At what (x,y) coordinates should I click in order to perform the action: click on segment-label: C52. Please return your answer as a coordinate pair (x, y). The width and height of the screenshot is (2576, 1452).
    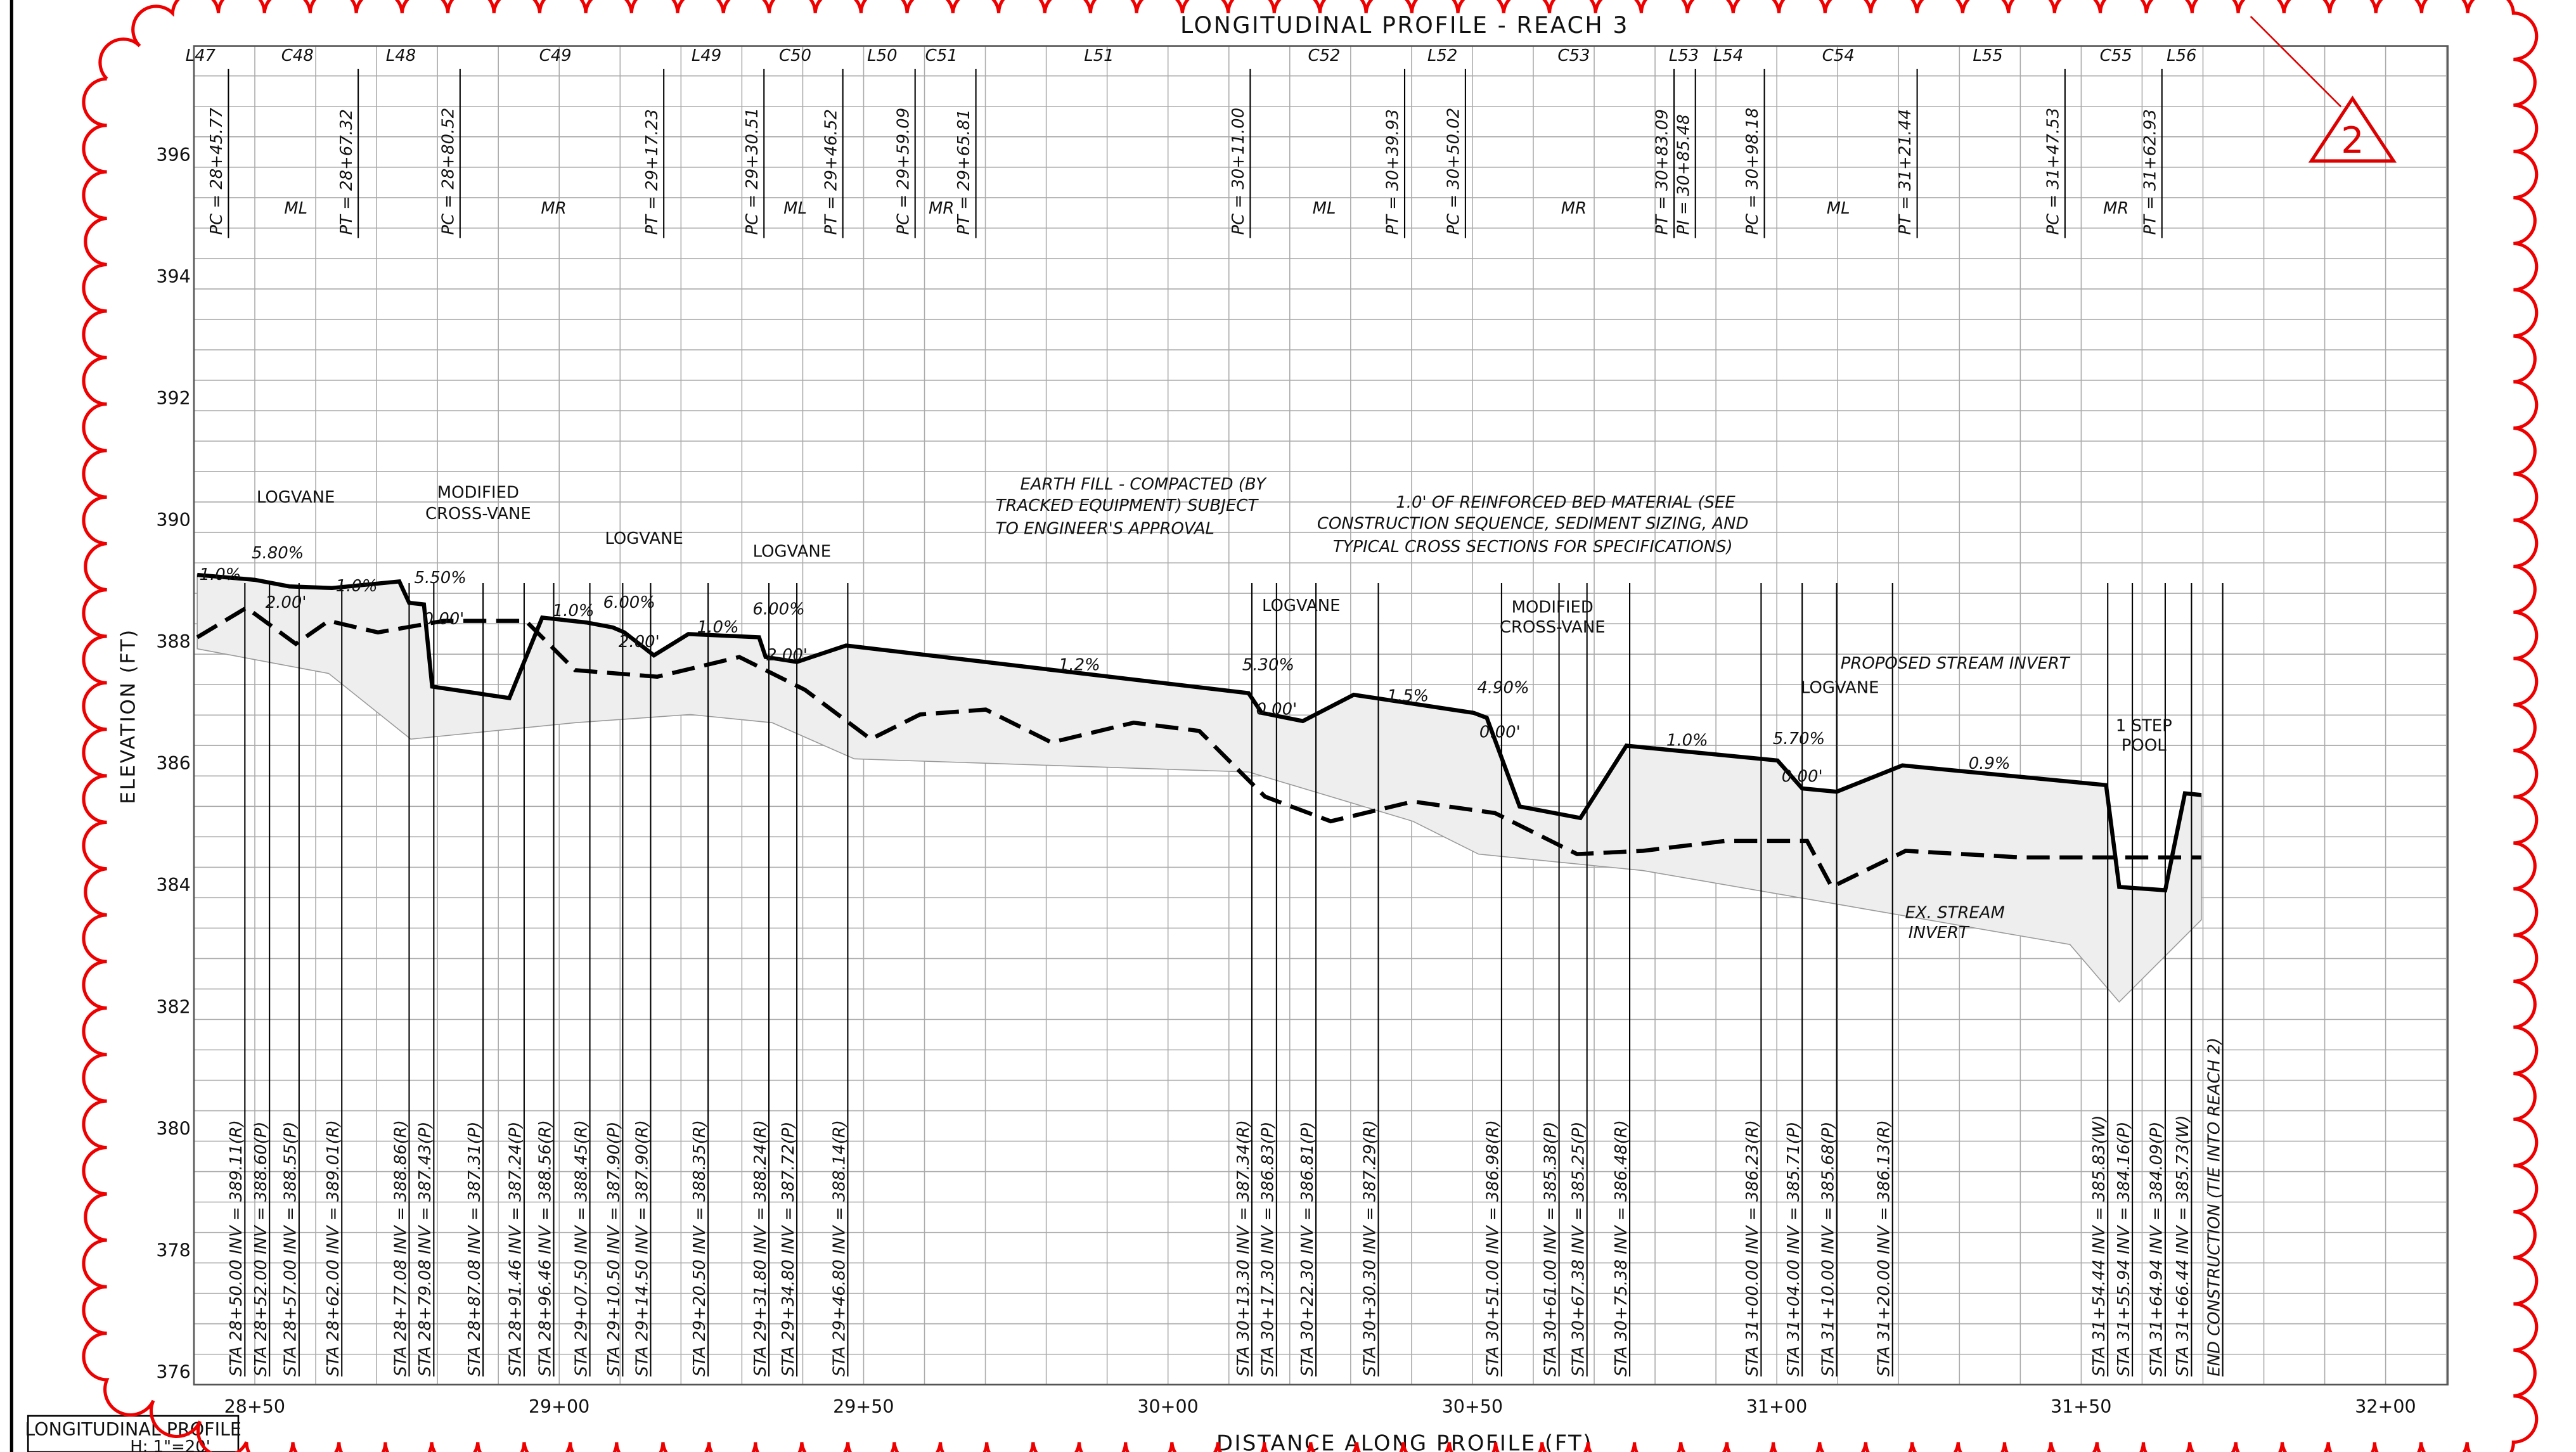
    Looking at the image, I should click on (1324, 55).